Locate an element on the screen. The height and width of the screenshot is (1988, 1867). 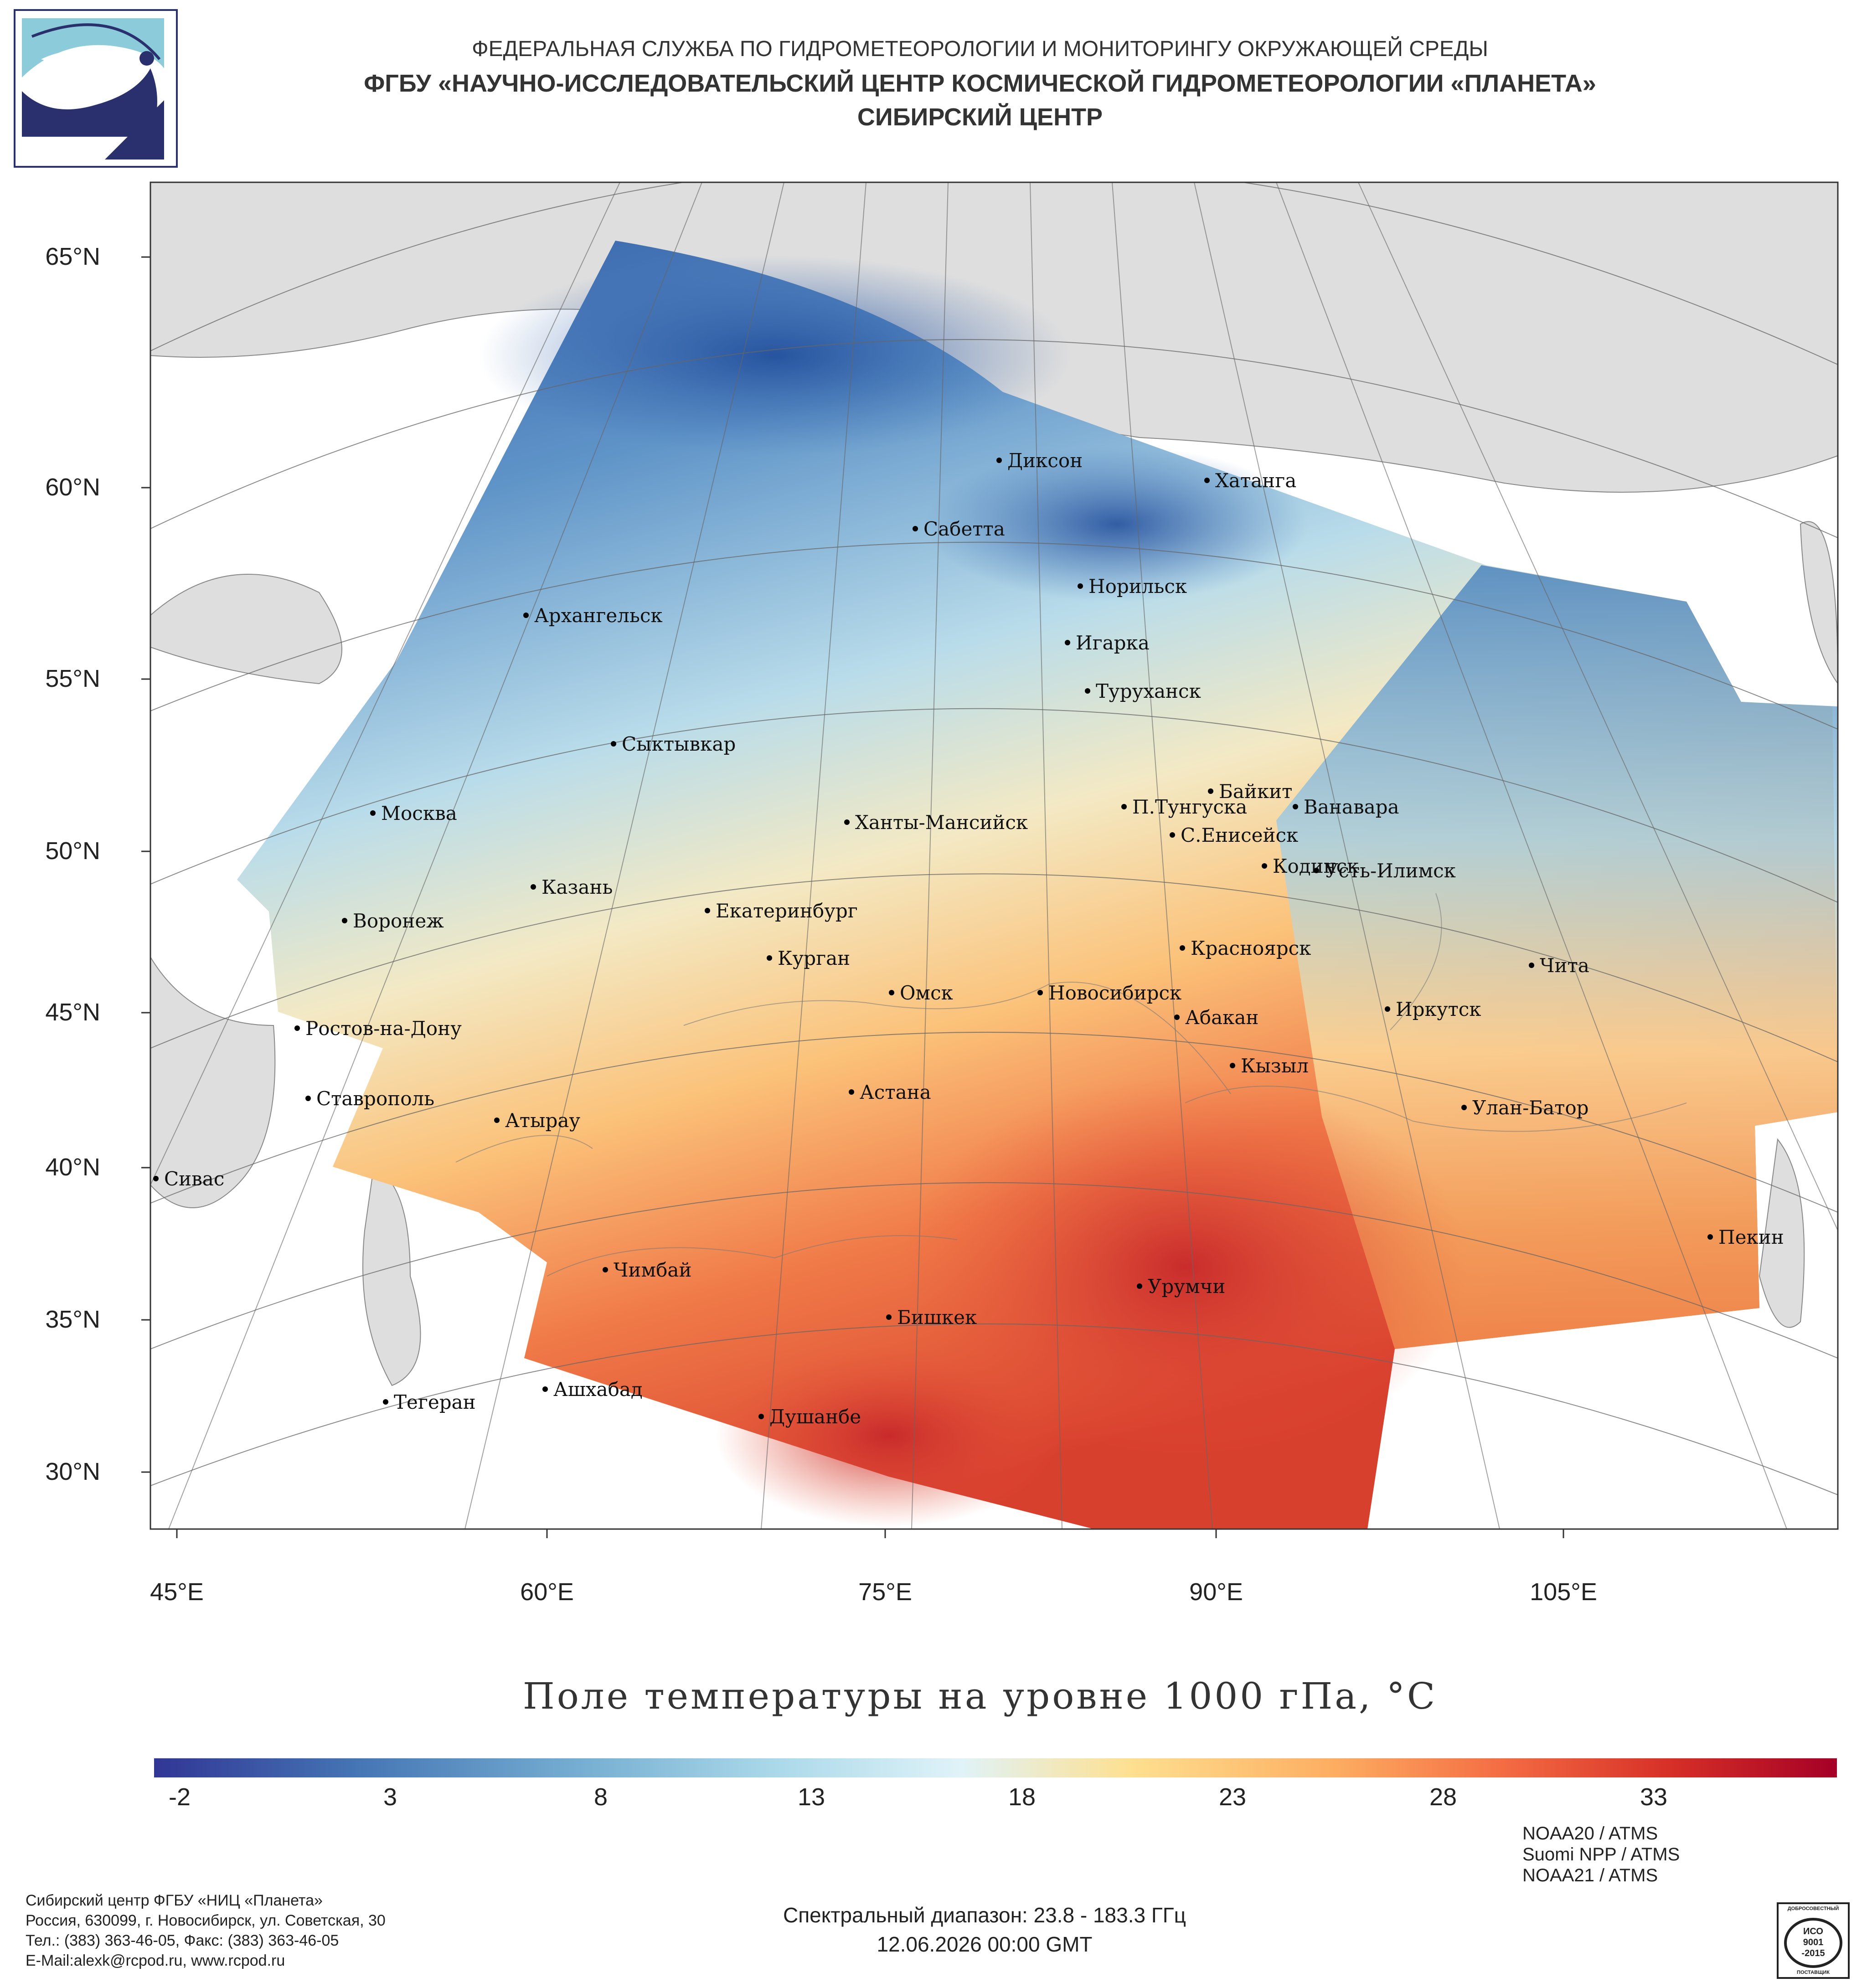
lat-label-45: 45°N is located at coordinates (72, 1012).